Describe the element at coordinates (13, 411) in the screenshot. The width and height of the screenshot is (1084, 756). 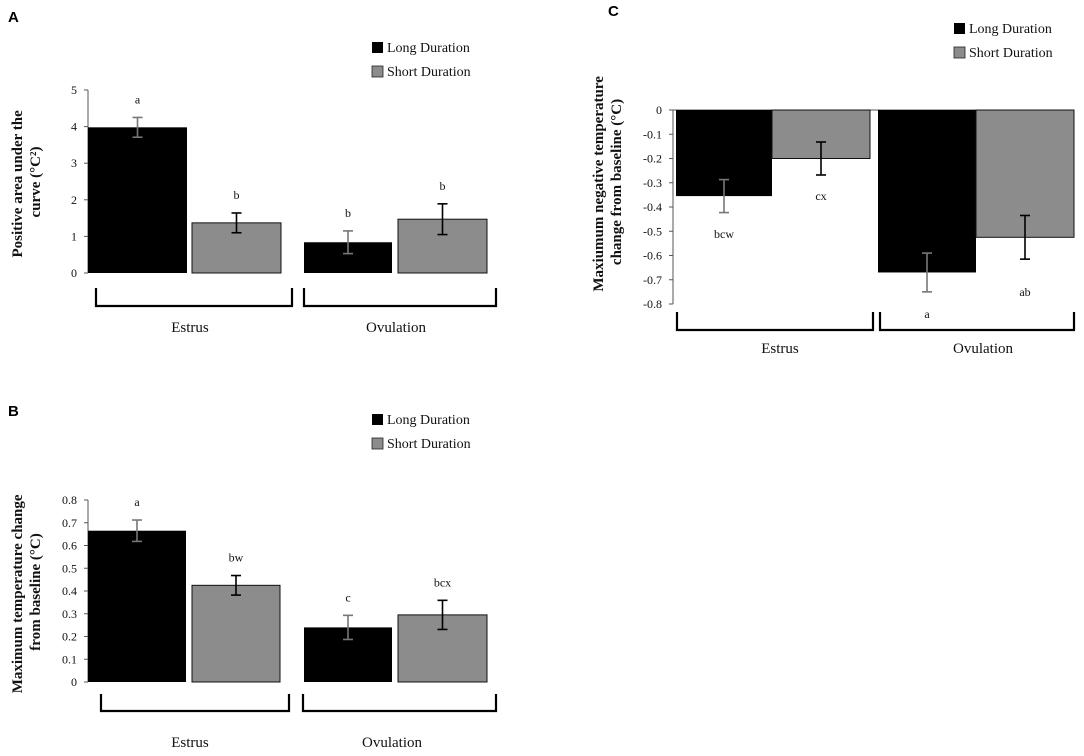
I see `panel-label-b: B` at that location.